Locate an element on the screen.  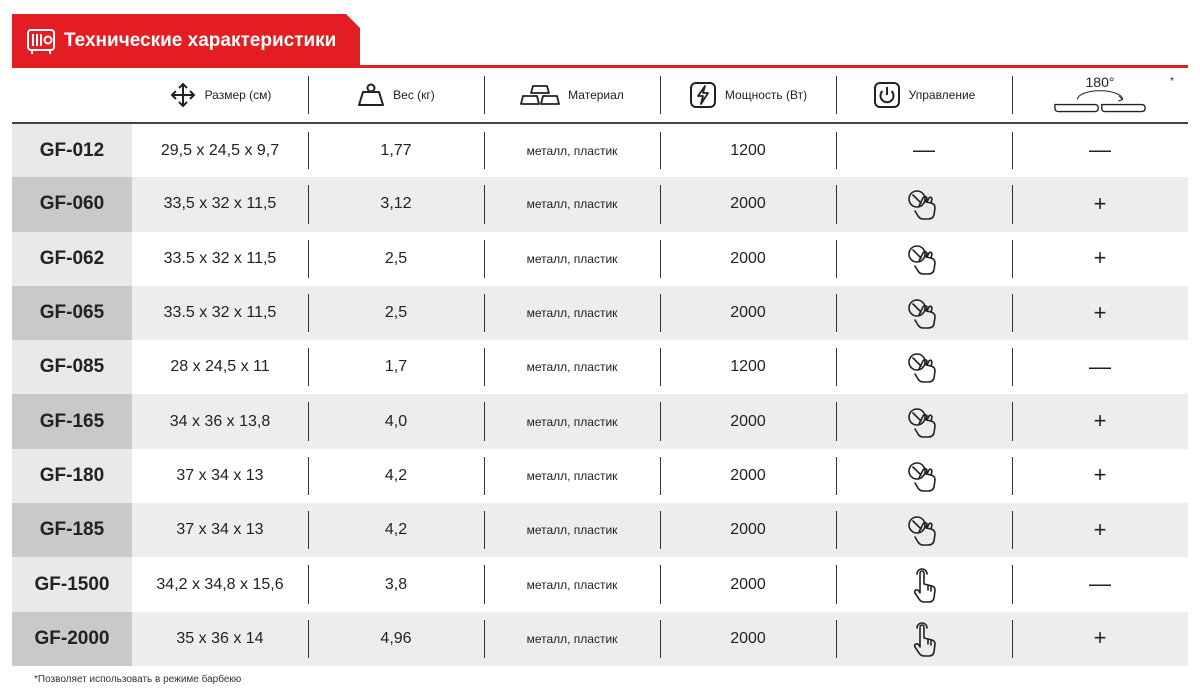
title-divider is located at coordinates (600, 66).